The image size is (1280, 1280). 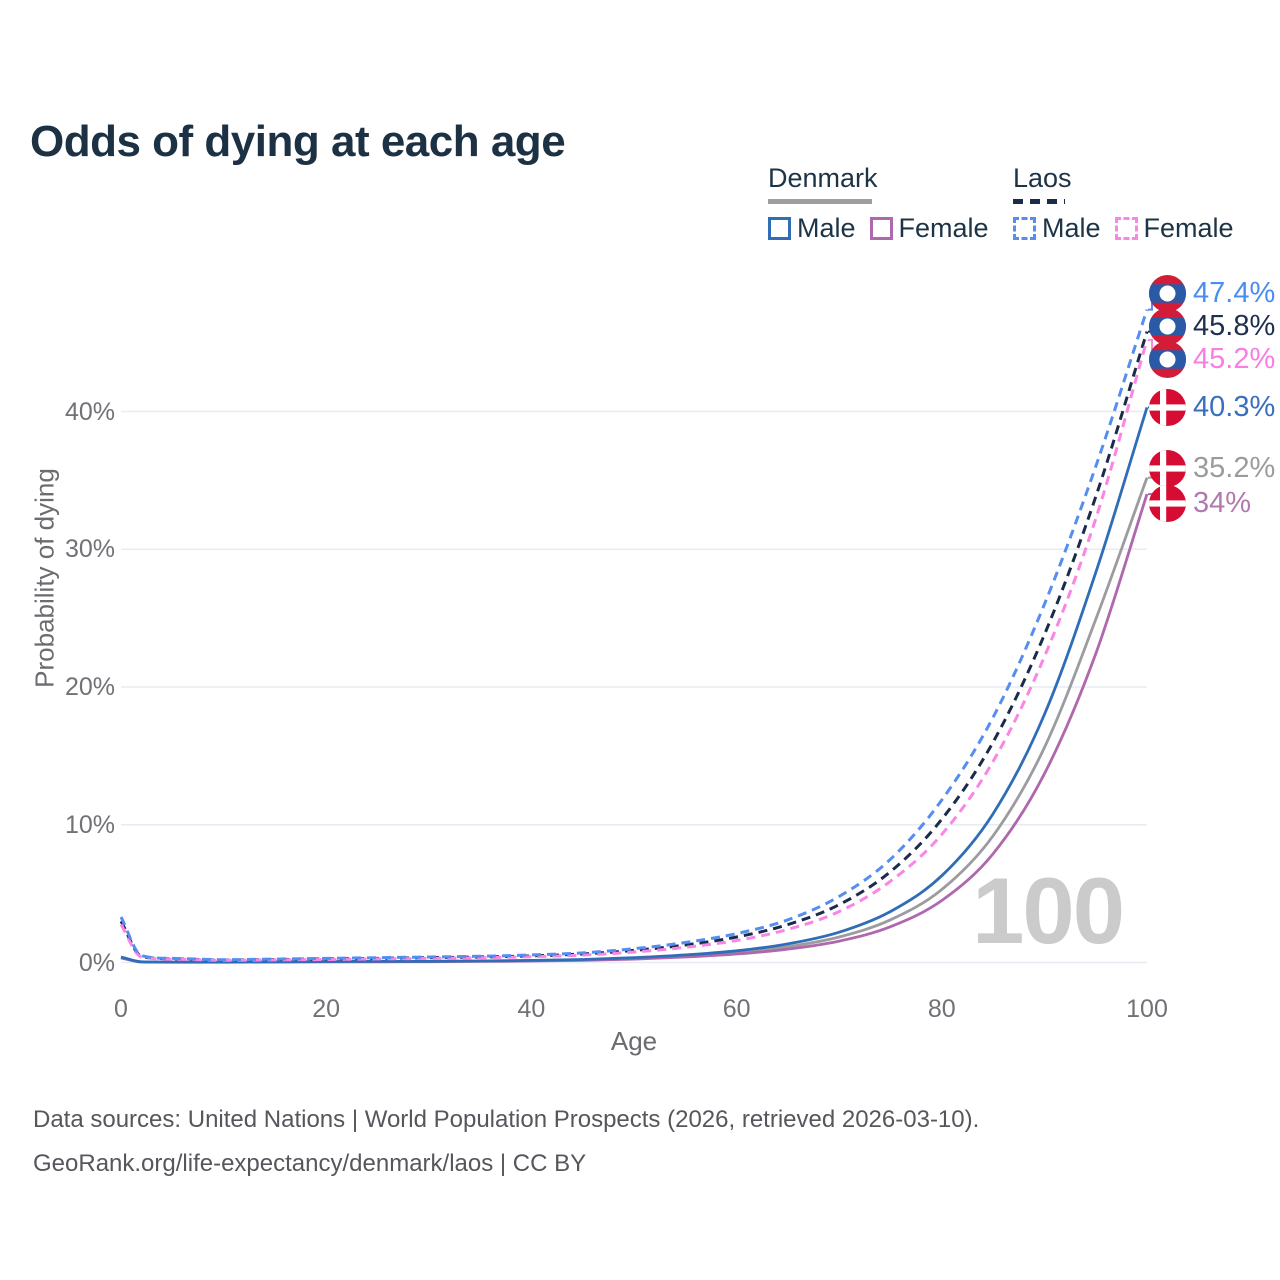 What do you see at coordinates (820, 201) in the screenshot?
I see `denmark-line-style-swatch` at bounding box center [820, 201].